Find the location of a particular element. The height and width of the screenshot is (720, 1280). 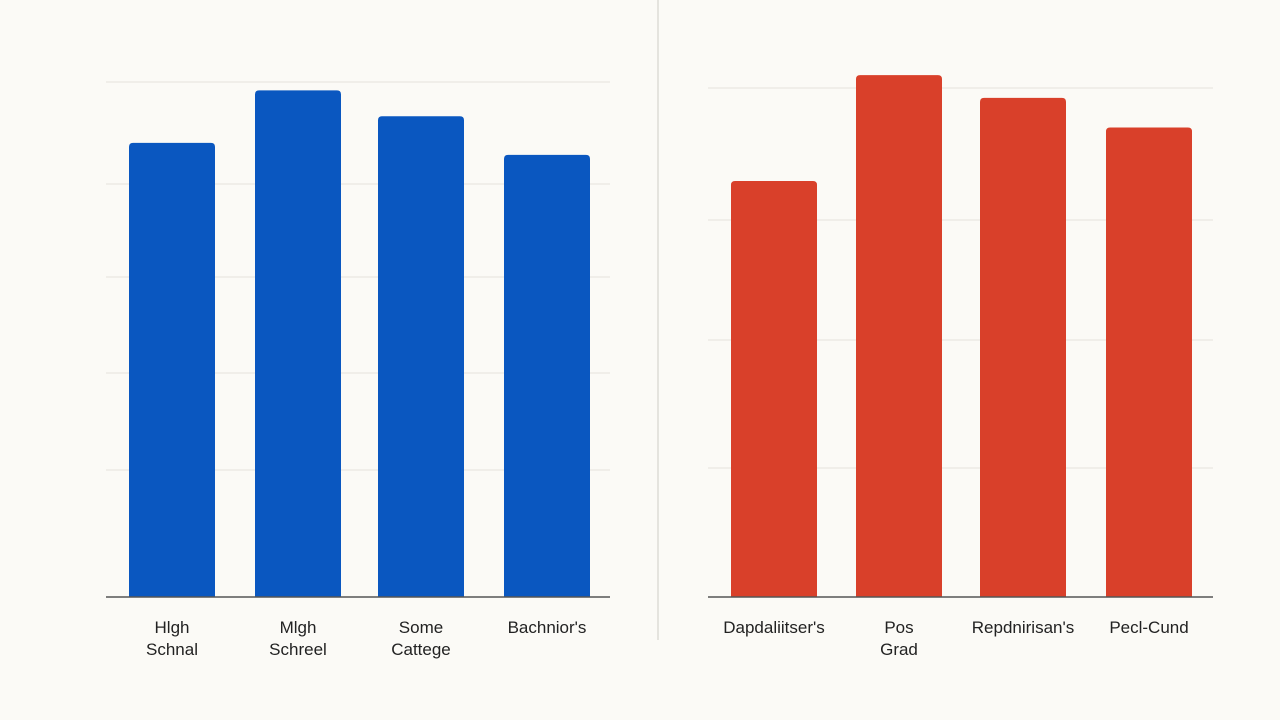

right-tick-label-1: Dapdaliitser's is located at coordinates (774, 627).